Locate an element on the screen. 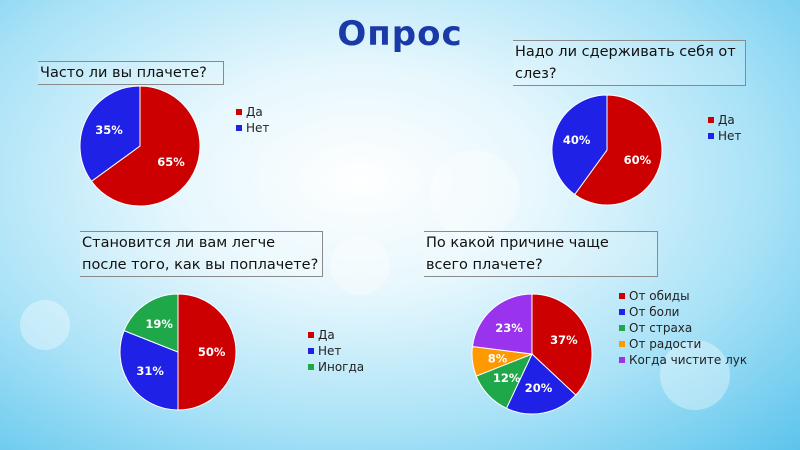 The height and width of the screenshot is (450, 800). chart-title-4: По какой причине чаще всего плачете? is located at coordinates (541, 254).